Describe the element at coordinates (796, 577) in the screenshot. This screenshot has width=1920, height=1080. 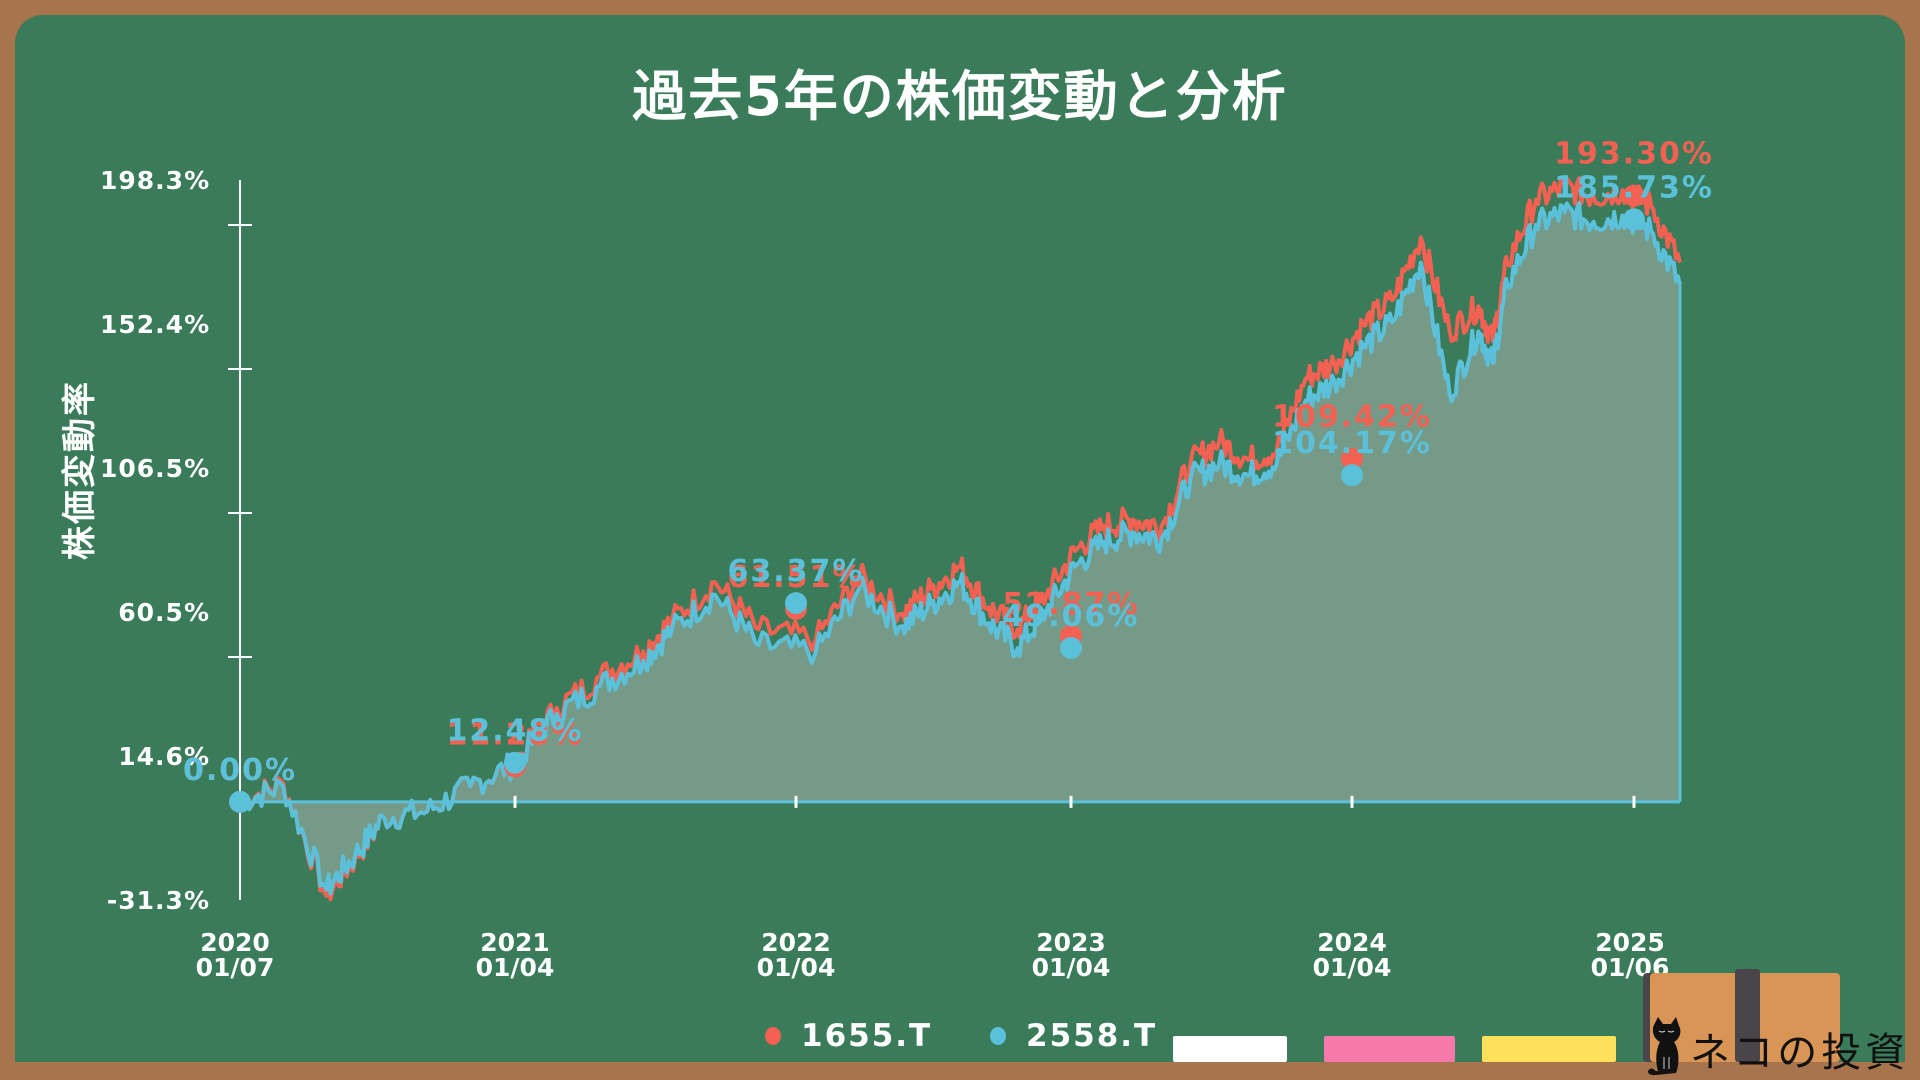
I see `svg-text: 61.51%` at that location.